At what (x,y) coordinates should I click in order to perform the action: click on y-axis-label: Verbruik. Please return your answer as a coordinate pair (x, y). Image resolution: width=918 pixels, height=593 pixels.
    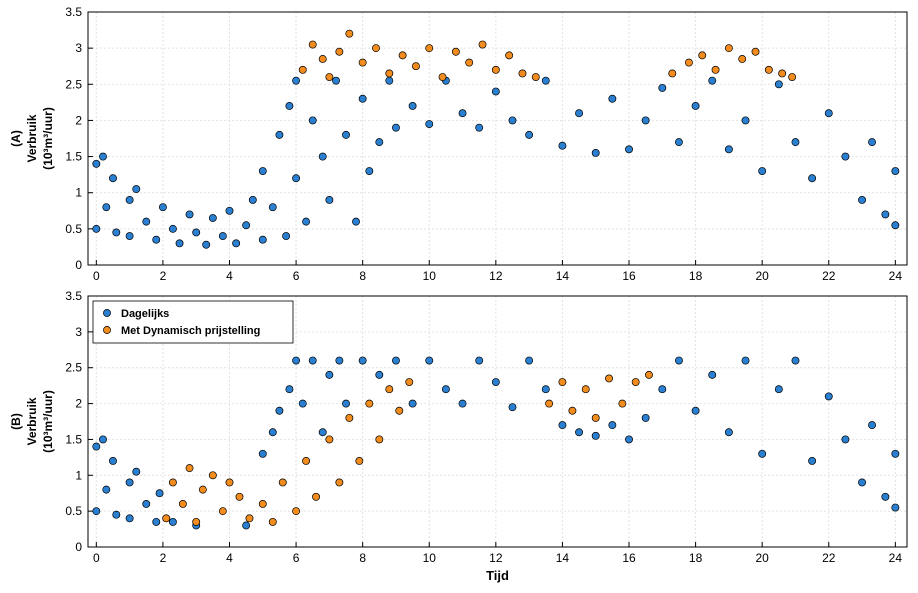
    Looking at the image, I should click on (32, 138).